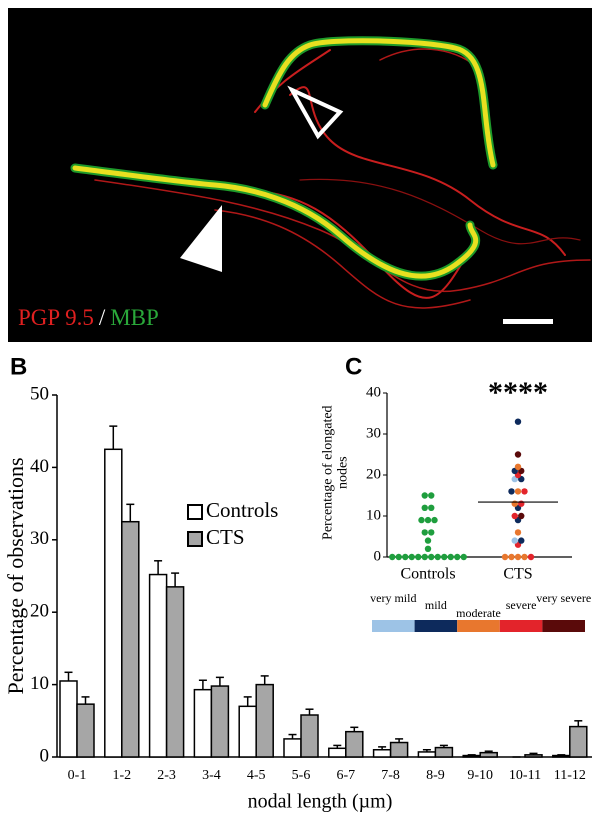 The image size is (600, 819). Describe the element at coordinates (521, 605) in the screenshot. I see `severity-label: severe` at that location.